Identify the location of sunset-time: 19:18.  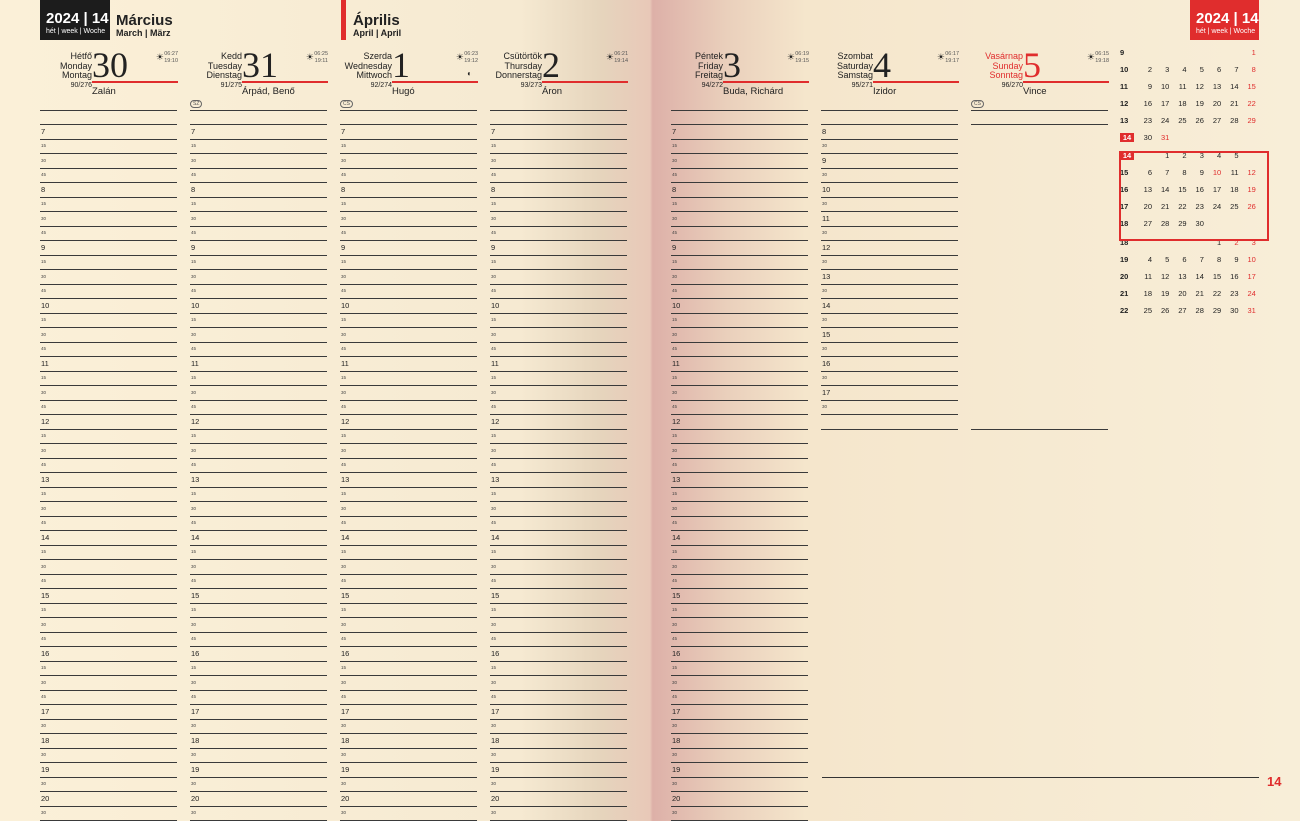
(1102, 61).